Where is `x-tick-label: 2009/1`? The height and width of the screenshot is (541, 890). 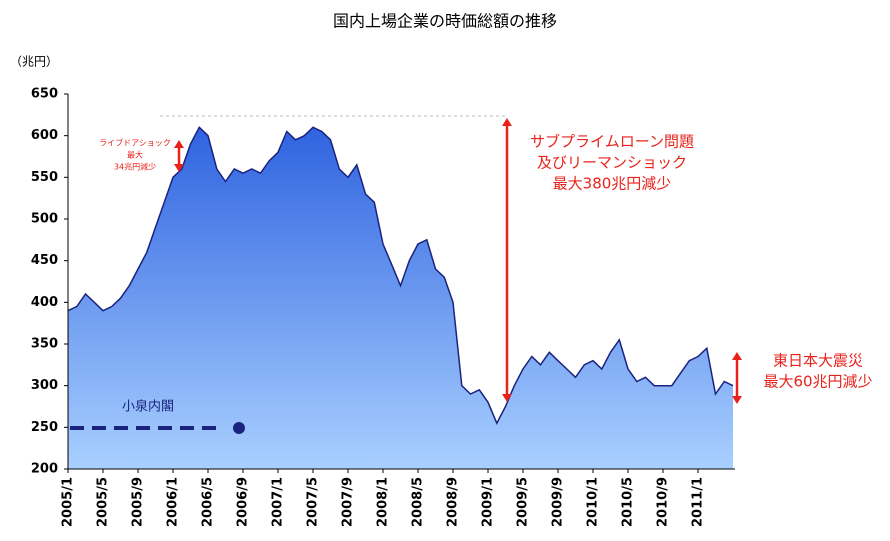
x-tick-label: 2009/1 is located at coordinates (488, 502).